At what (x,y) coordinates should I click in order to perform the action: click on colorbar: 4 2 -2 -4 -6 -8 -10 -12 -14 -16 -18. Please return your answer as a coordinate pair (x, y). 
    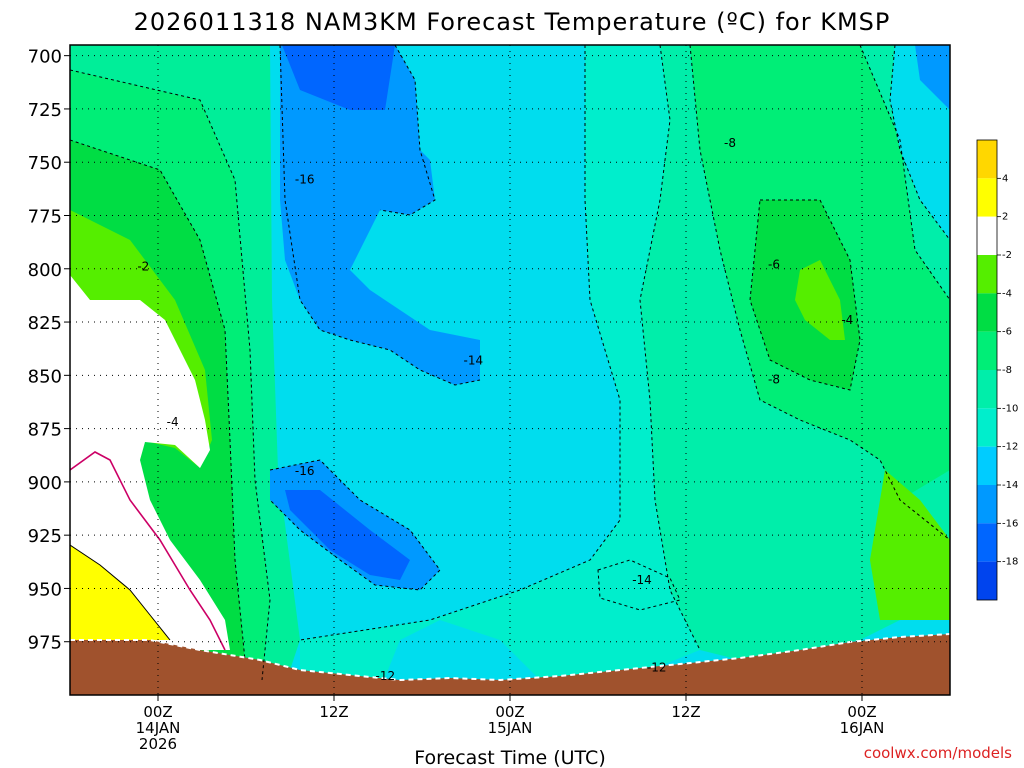
    Looking at the image, I should click on (997, 370).